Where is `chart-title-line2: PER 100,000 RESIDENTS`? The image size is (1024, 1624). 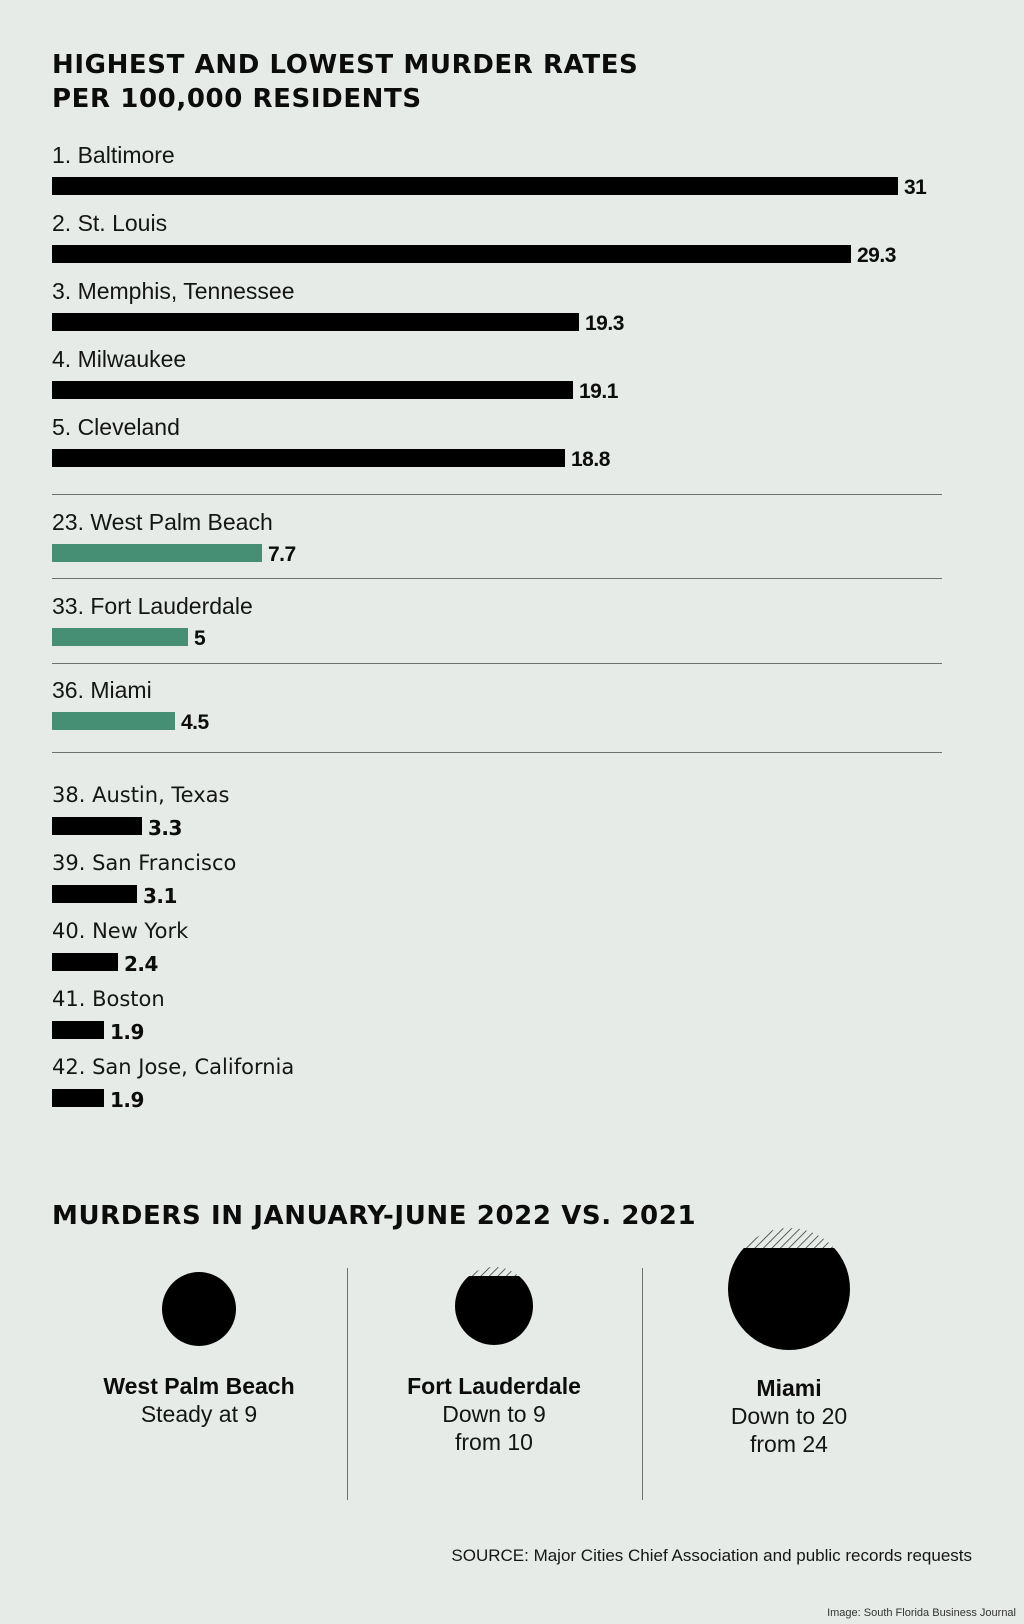
chart-title-line2: PER 100,000 RESIDENTS is located at coordinates (237, 99).